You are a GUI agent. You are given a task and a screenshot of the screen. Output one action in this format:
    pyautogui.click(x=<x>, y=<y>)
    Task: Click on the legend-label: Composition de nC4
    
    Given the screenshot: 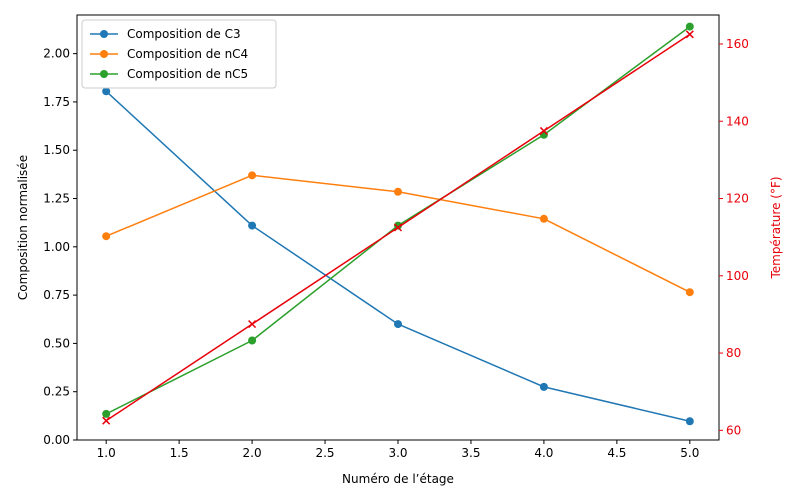 What is the action you would take?
    pyautogui.click(x=187, y=54)
    